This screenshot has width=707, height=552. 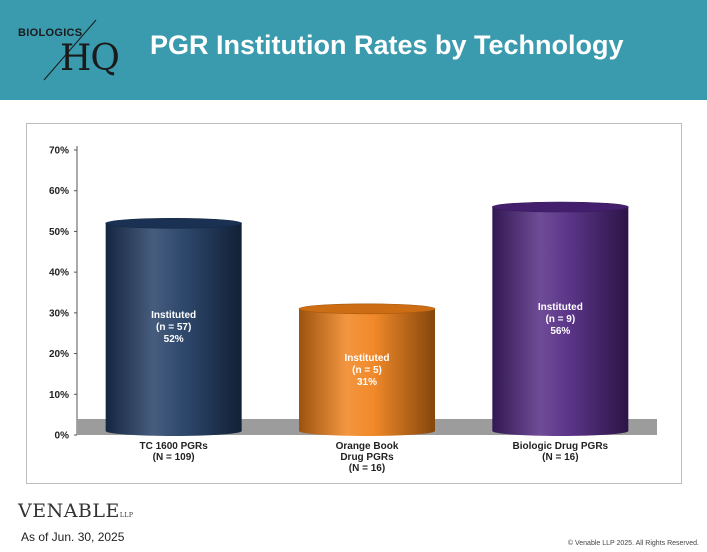 I want to click on logo-slash-icon, so click(x=70, y=50).